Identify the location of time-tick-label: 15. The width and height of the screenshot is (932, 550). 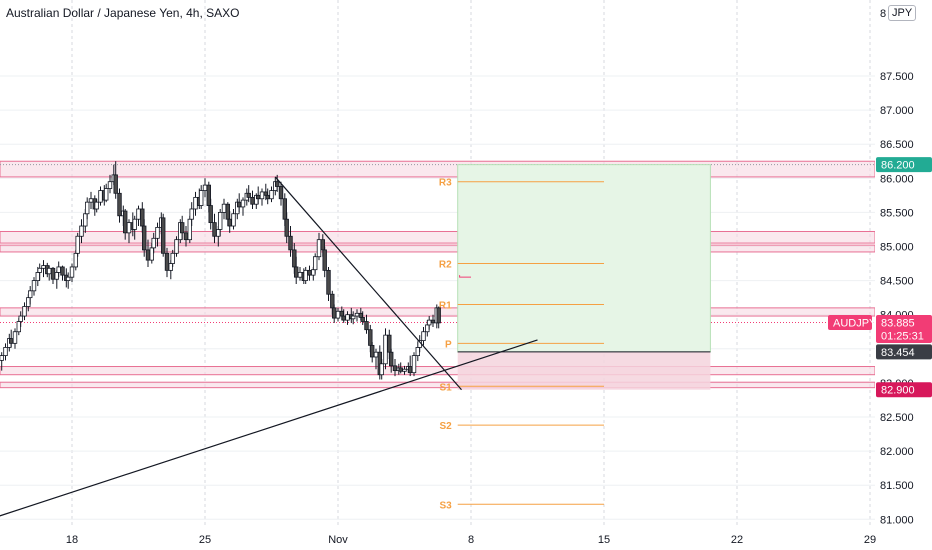
(604, 540).